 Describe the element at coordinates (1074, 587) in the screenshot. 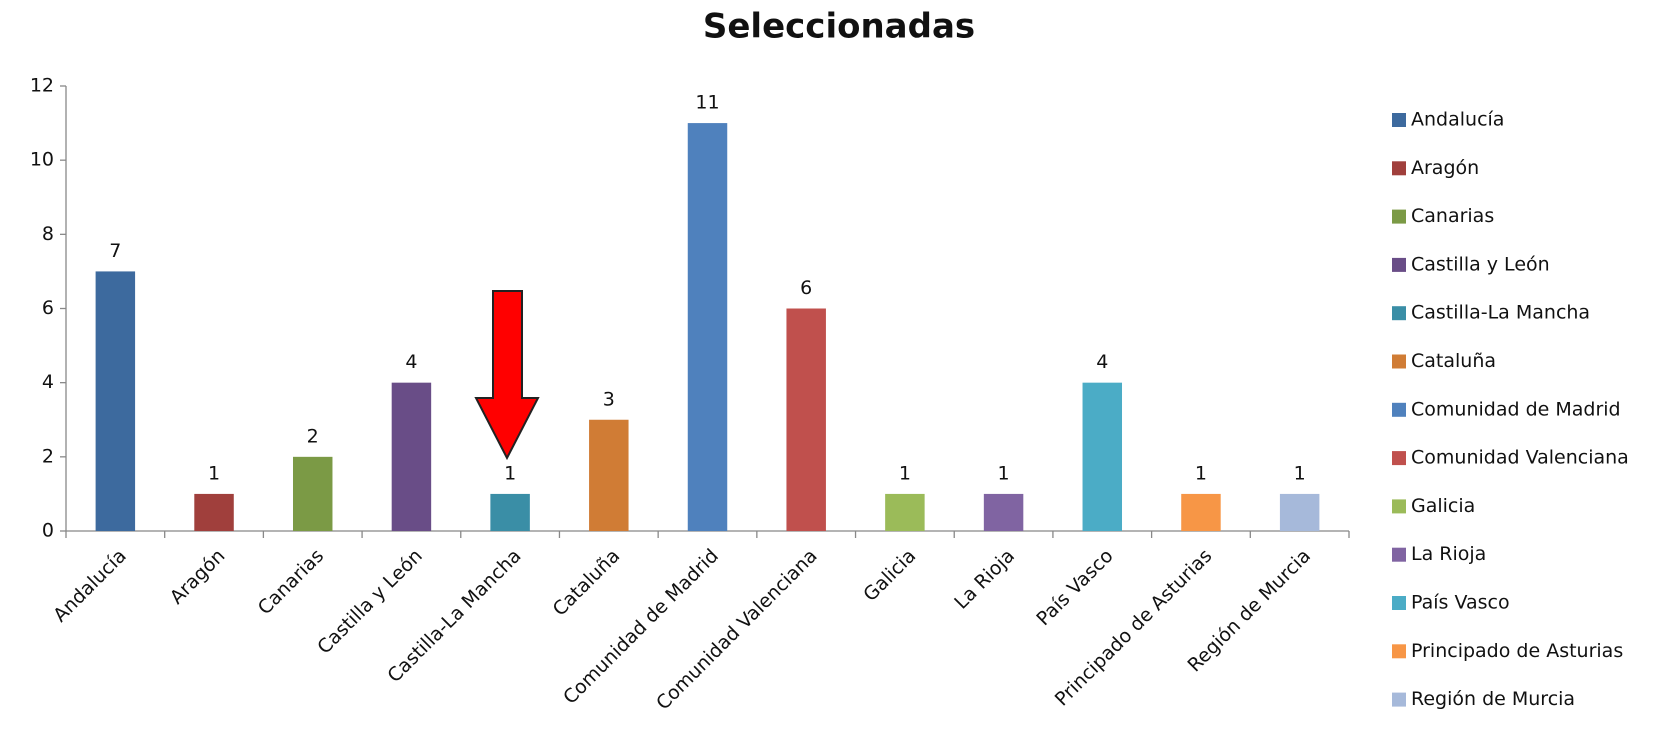

I see `x-tick-label: País Vasco` at that location.